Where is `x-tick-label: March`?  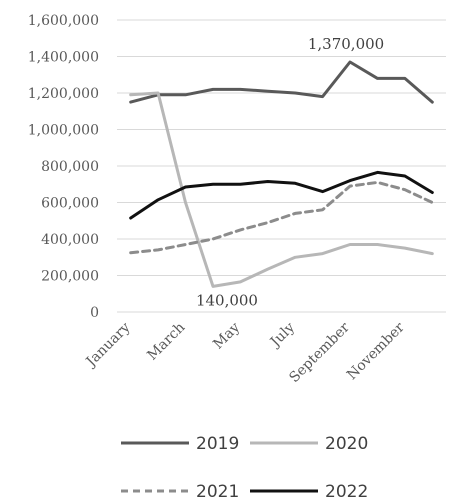
x-tick-label: March is located at coordinates (166, 342).